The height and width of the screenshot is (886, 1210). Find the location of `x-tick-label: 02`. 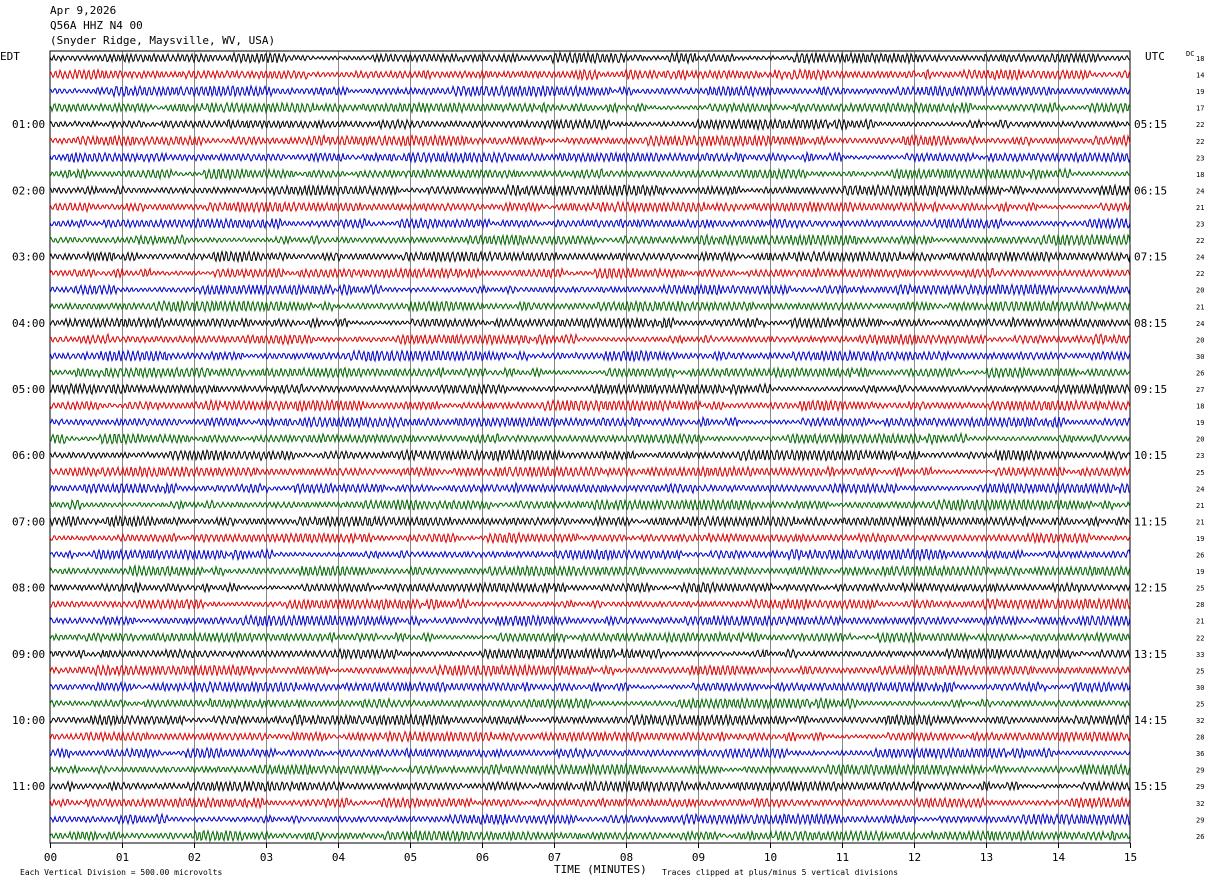

x-tick-label: 02 is located at coordinates (194, 857).